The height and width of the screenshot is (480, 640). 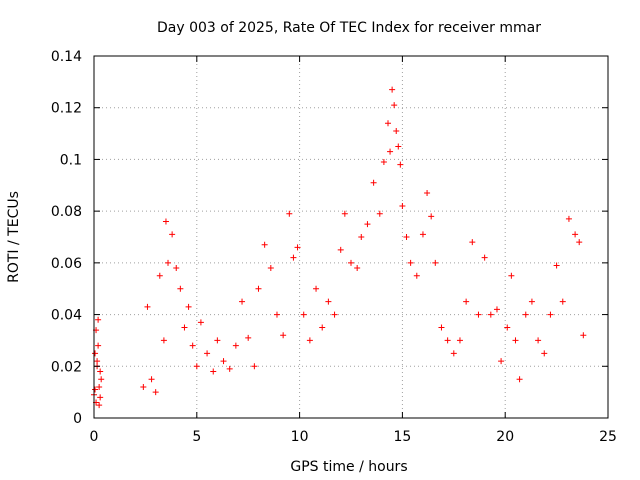 I want to click on y-tick-label: 0.06, so click(x=66, y=264).